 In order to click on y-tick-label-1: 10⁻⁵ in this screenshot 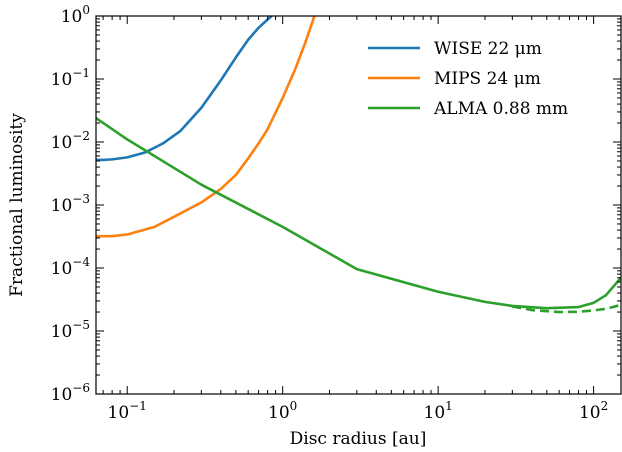, I will do `click(70, 330)`.